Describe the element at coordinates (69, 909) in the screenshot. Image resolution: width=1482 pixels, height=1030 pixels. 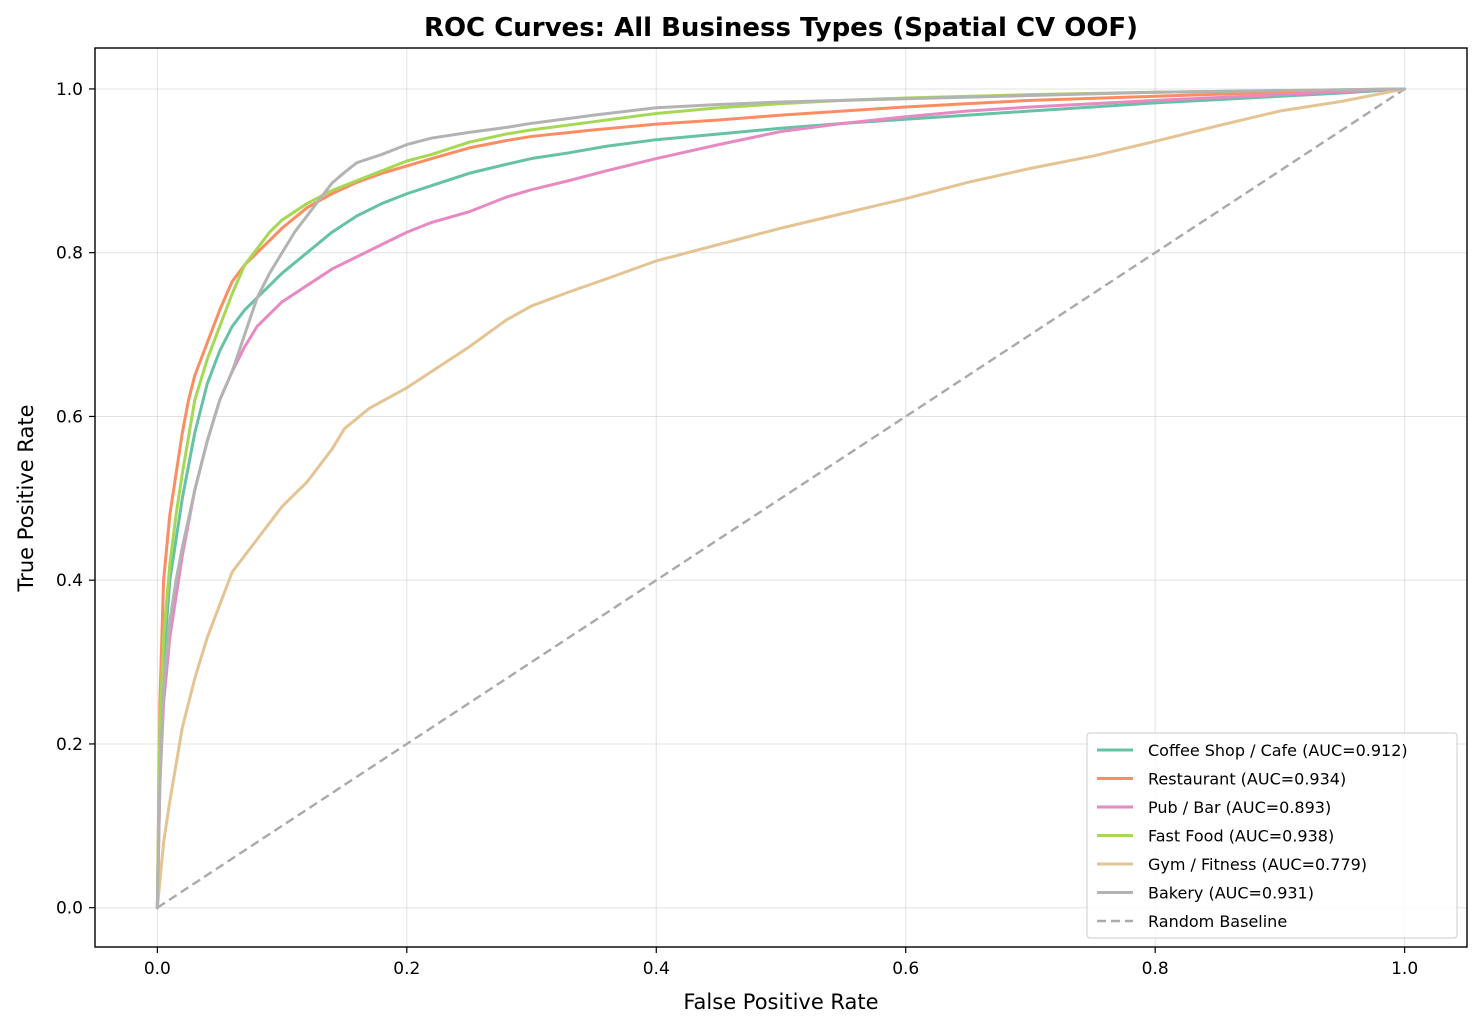
I see `y-tick-label: 0.0` at that location.